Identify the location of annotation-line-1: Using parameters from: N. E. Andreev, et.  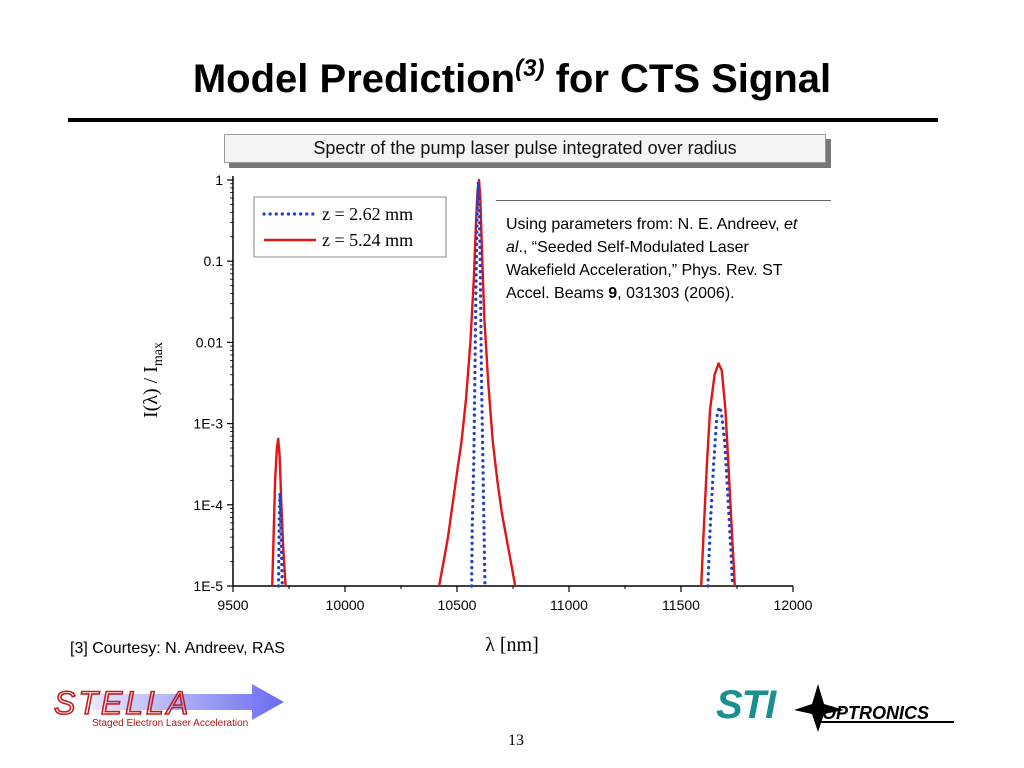
(668, 224).